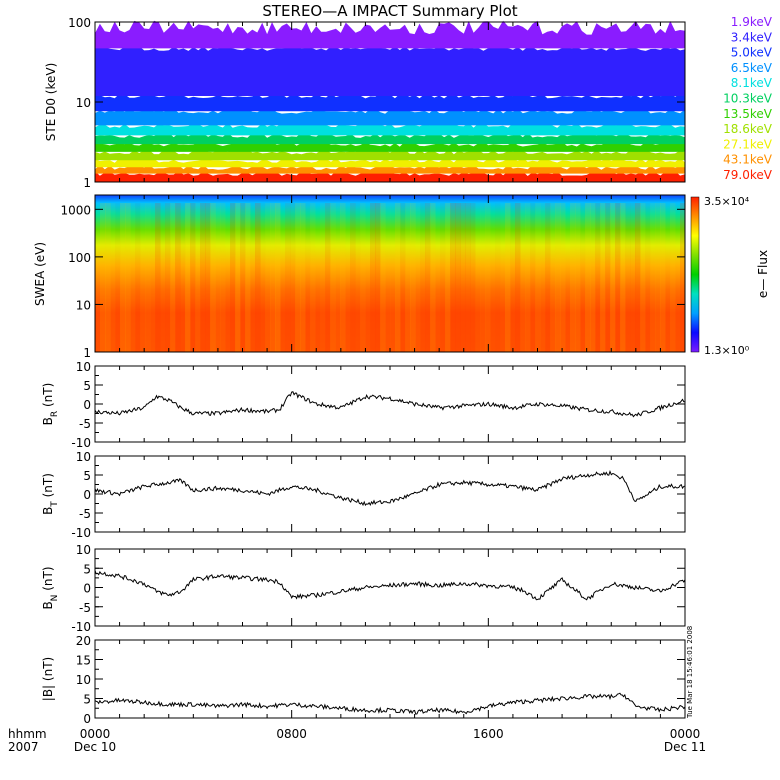 This screenshot has height=780, width=780. I want to click on swea-y-label: SWEA (eV), so click(40, 274).